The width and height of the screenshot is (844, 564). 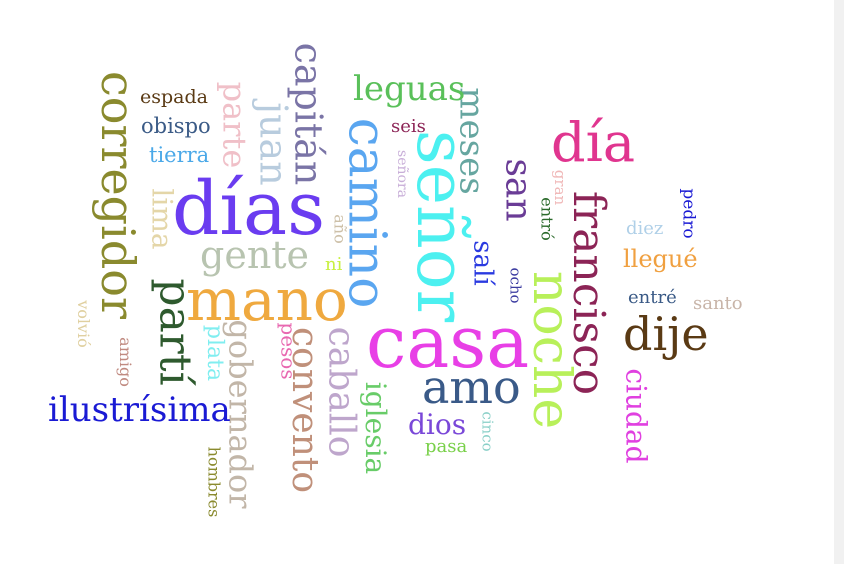 What do you see at coordinates (487, 431) in the screenshot?
I see `word-cinco: cinco` at bounding box center [487, 431].